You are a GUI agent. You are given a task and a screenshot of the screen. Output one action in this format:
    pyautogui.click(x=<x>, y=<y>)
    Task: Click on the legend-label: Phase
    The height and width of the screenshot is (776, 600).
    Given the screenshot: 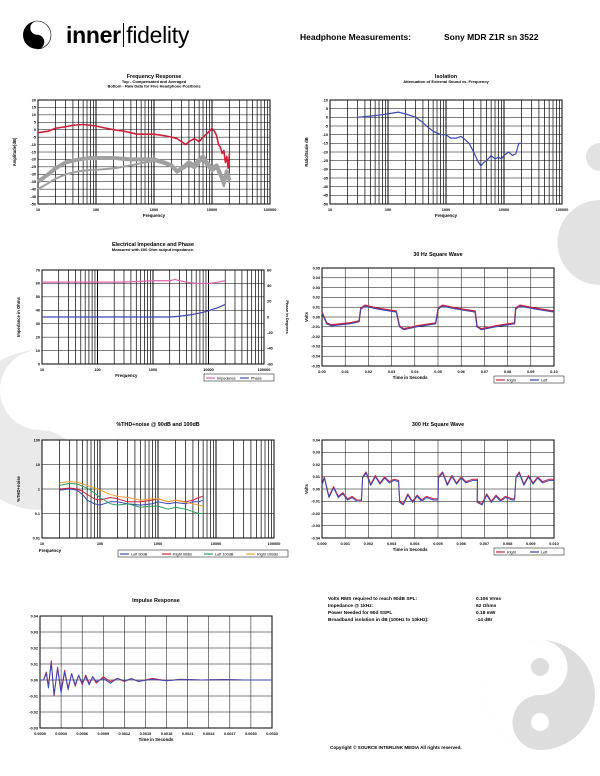 What is the action you would take?
    pyautogui.click(x=256, y=378)
    